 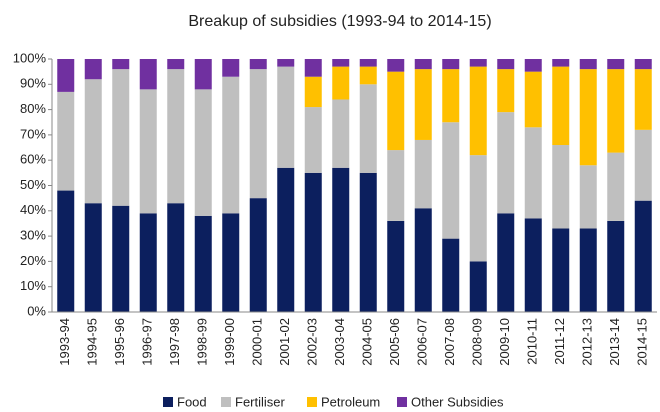 I want to click on y-tick-label: 60%, so click(x=33, y=159).